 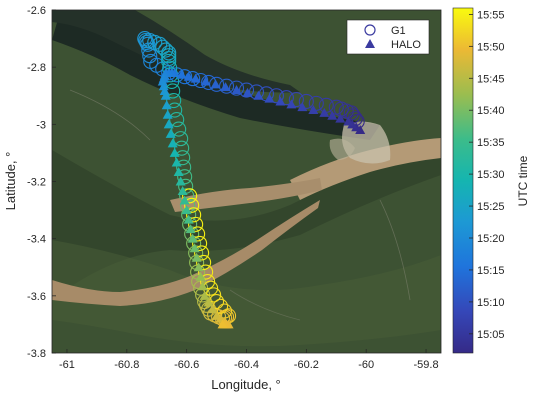 What do you see at coordinates (41, 125) in the screenshot?
I see `y-tick-label: -3` at bounding box center [41, 125].